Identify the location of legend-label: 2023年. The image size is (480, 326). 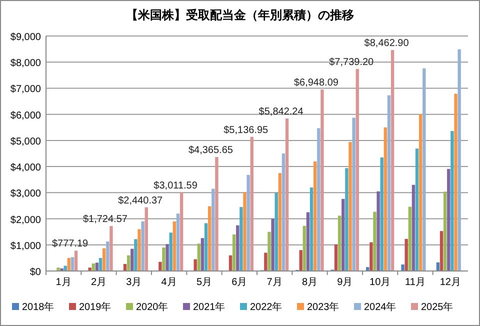
(323, 307).